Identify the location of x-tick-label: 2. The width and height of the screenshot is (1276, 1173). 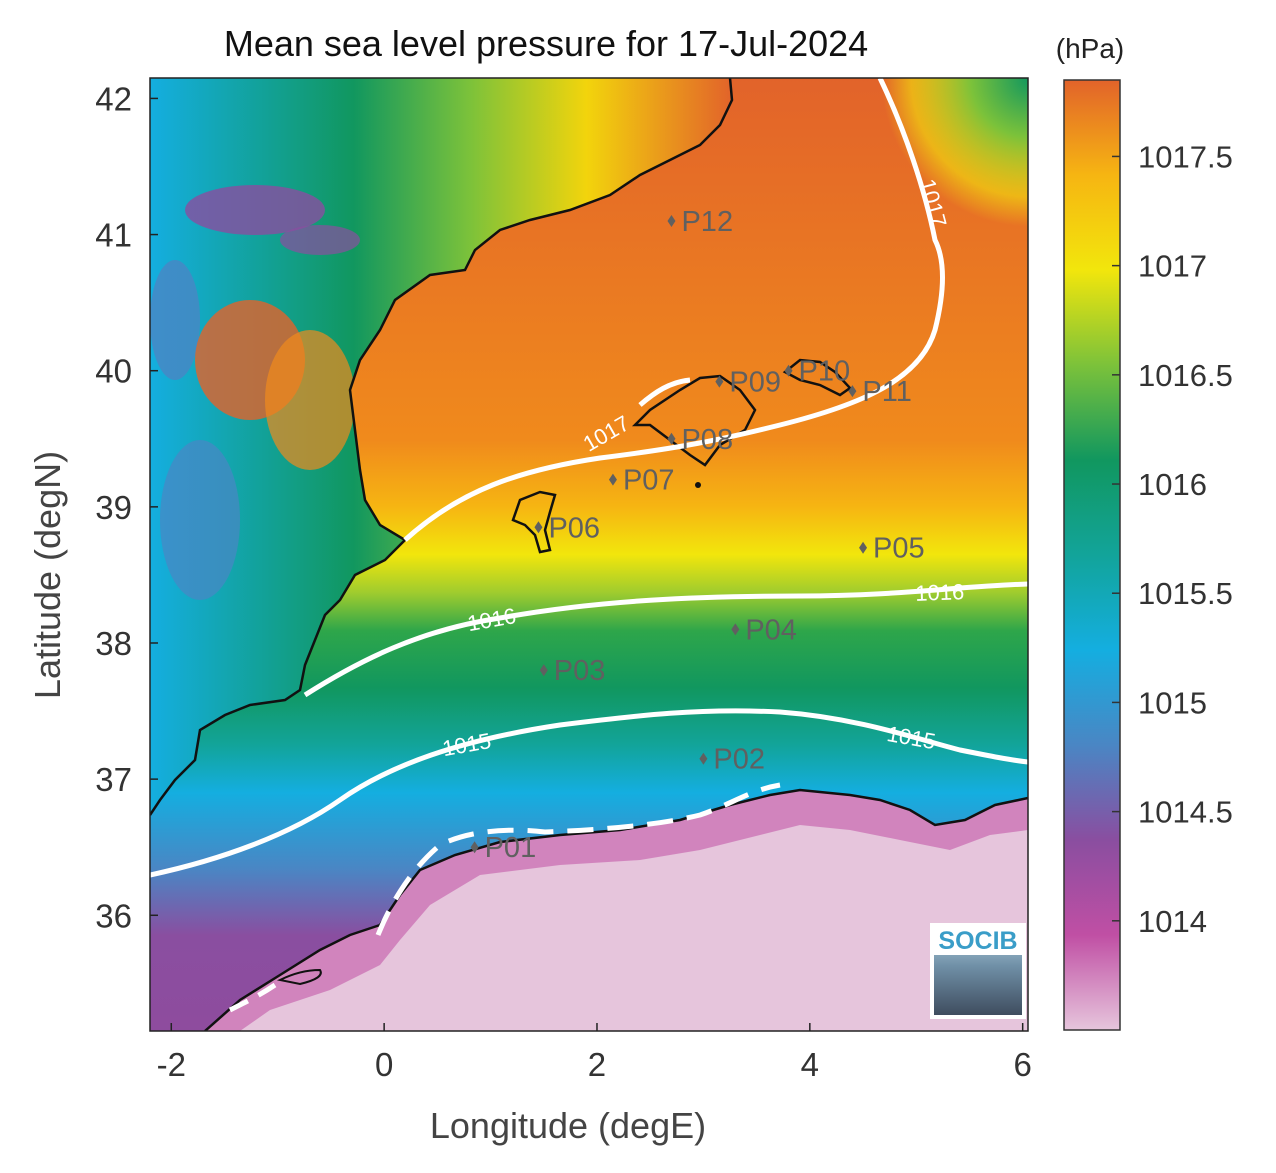
(597, 1064).